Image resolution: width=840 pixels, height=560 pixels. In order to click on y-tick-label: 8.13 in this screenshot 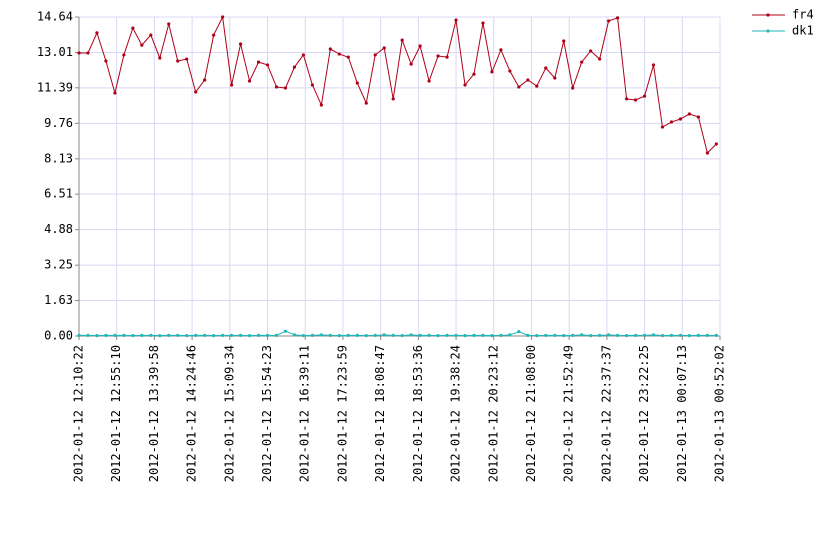, I will do `click(58, 158)`.